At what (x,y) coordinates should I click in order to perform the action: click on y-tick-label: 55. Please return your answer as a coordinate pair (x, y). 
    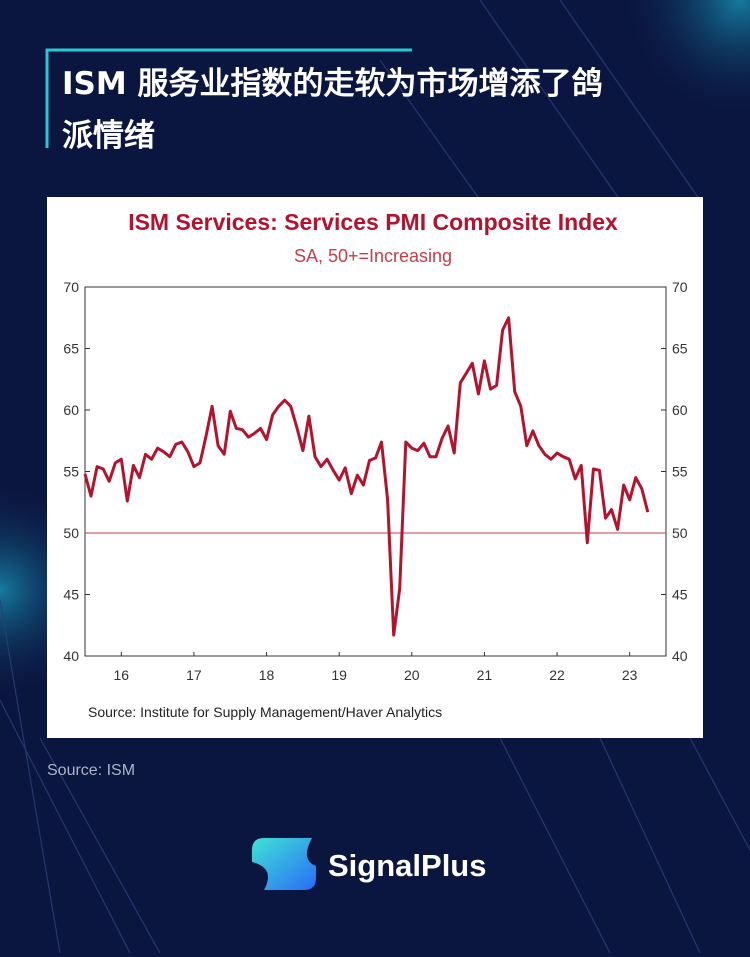
    Looking at the image, I should click on (71, 472).